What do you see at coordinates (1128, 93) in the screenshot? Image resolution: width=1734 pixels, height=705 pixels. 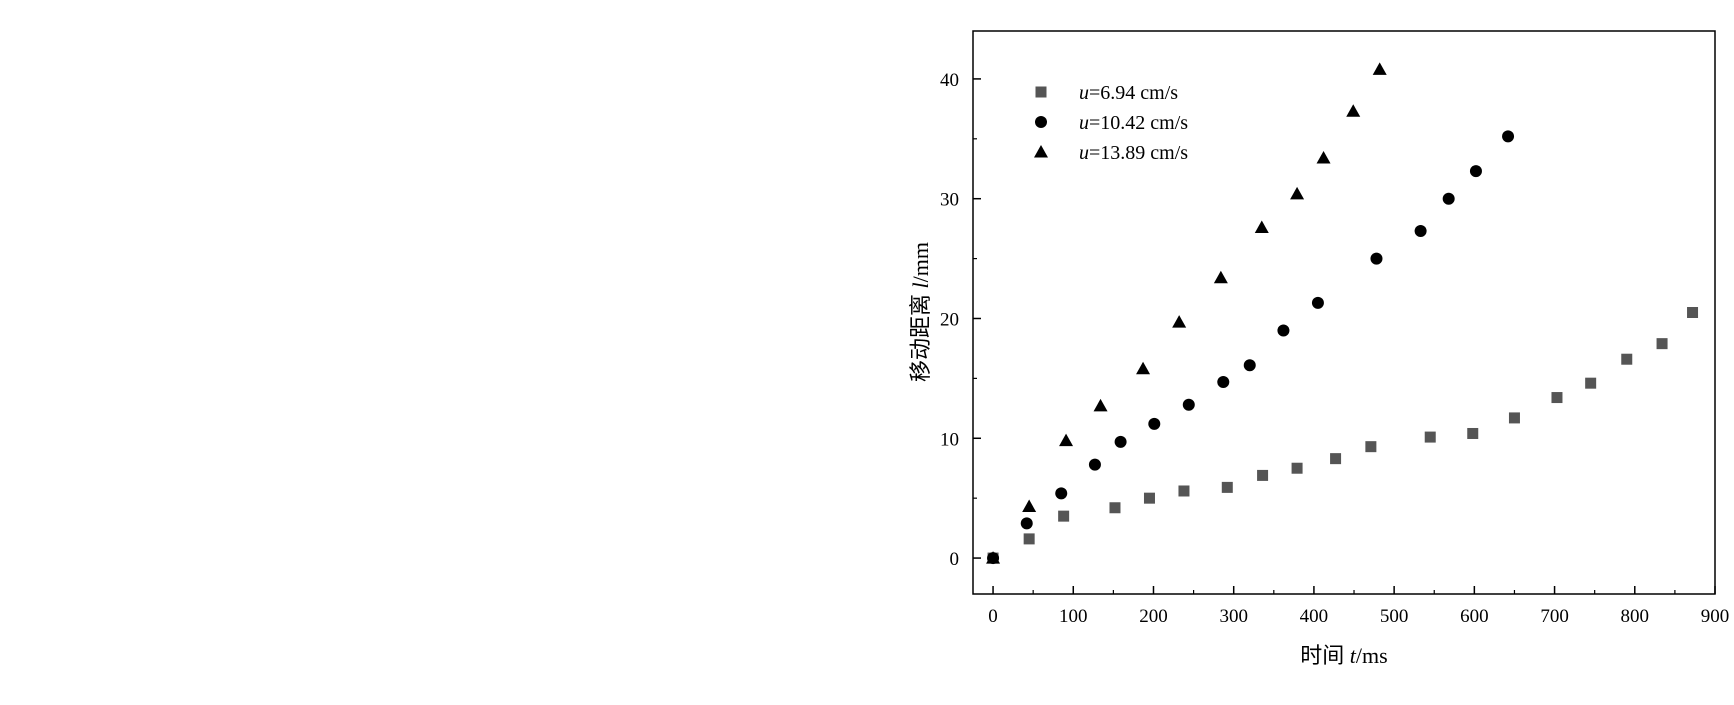 I see `legend-label: u=6.94 cm/s` at bounding box center [1128, 93].